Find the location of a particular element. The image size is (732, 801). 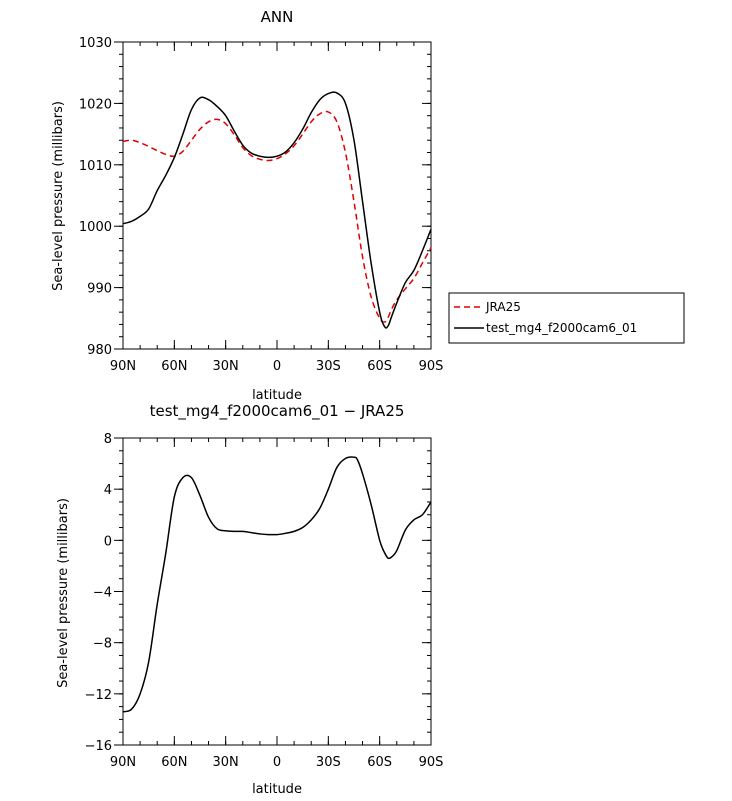

top-y-tick-label: 1000 is located at coordinates (95, 227).